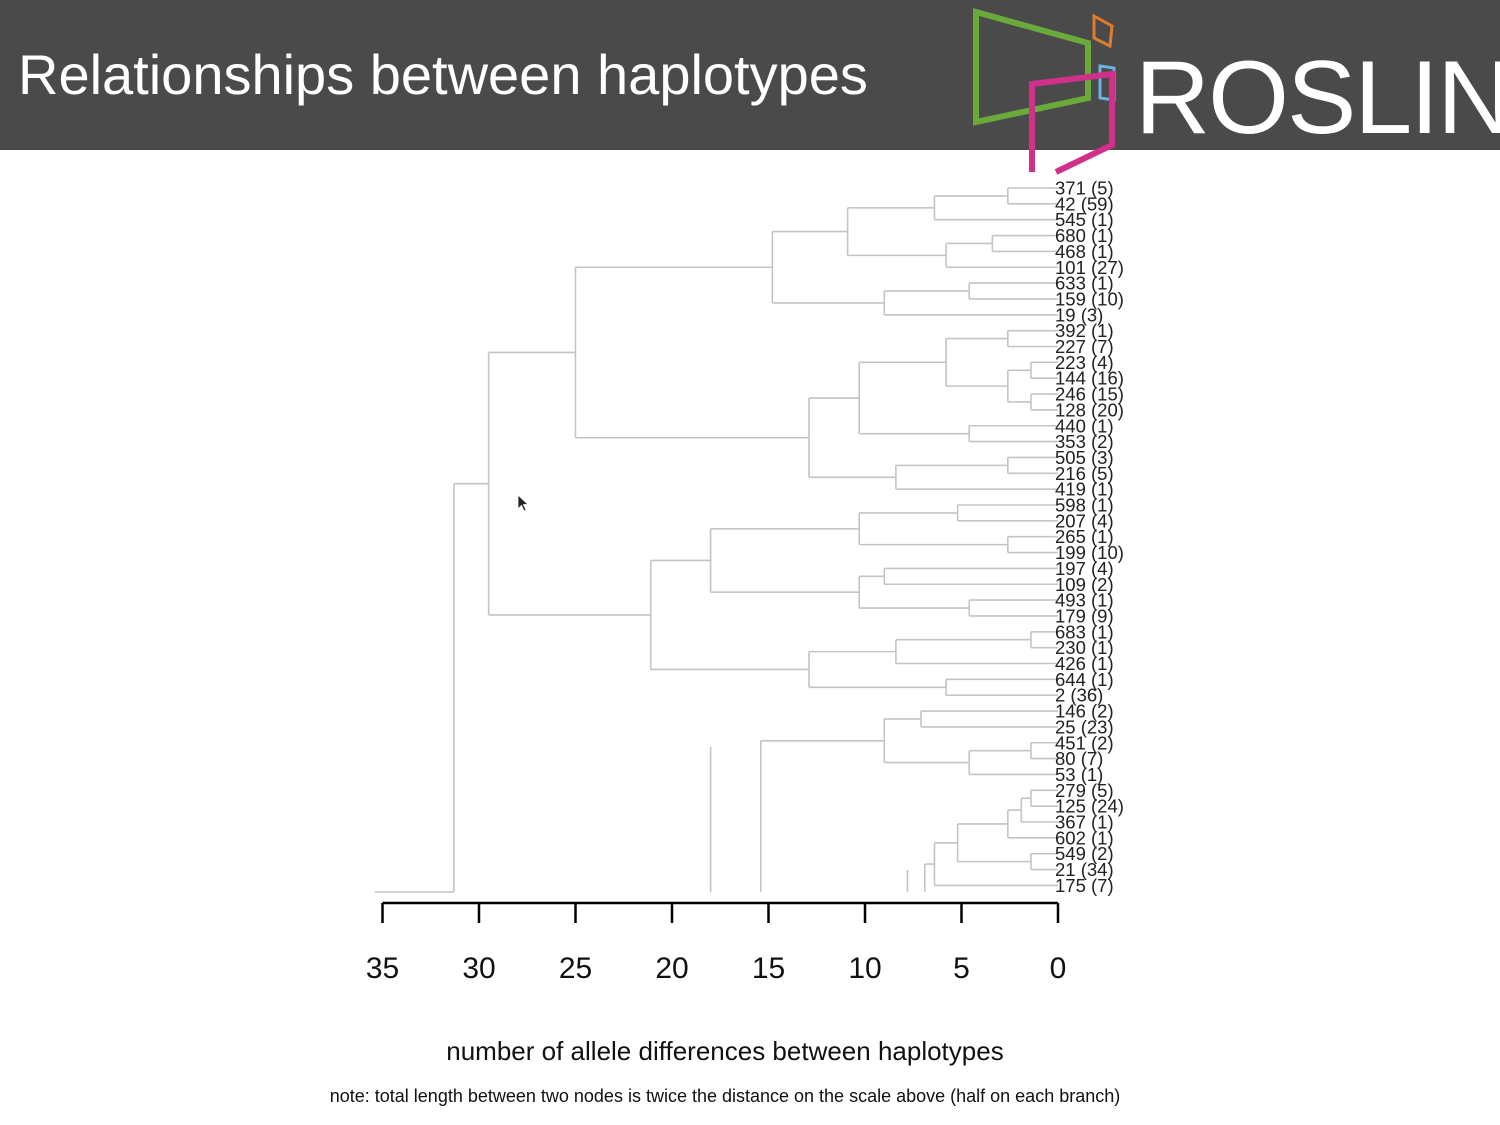 The height and width of the screenshot is (1125, 1500). What do you see at coordinates (1317, 98) in the screenshot?
I see `logo-text: ROSLIN` at bounding box center [1317, 98].